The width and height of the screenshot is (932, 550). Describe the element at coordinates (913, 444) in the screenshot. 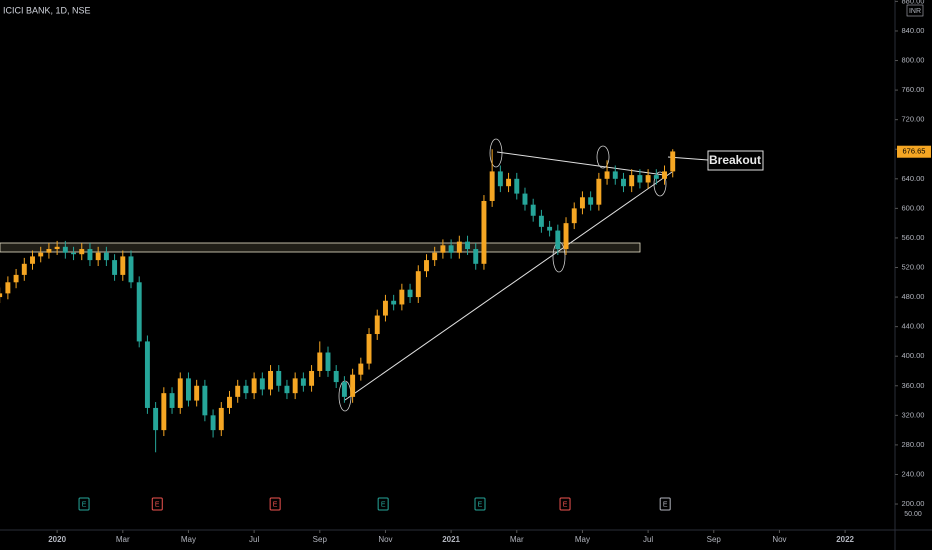

I see `y-tick-label: 280.00` at that location.